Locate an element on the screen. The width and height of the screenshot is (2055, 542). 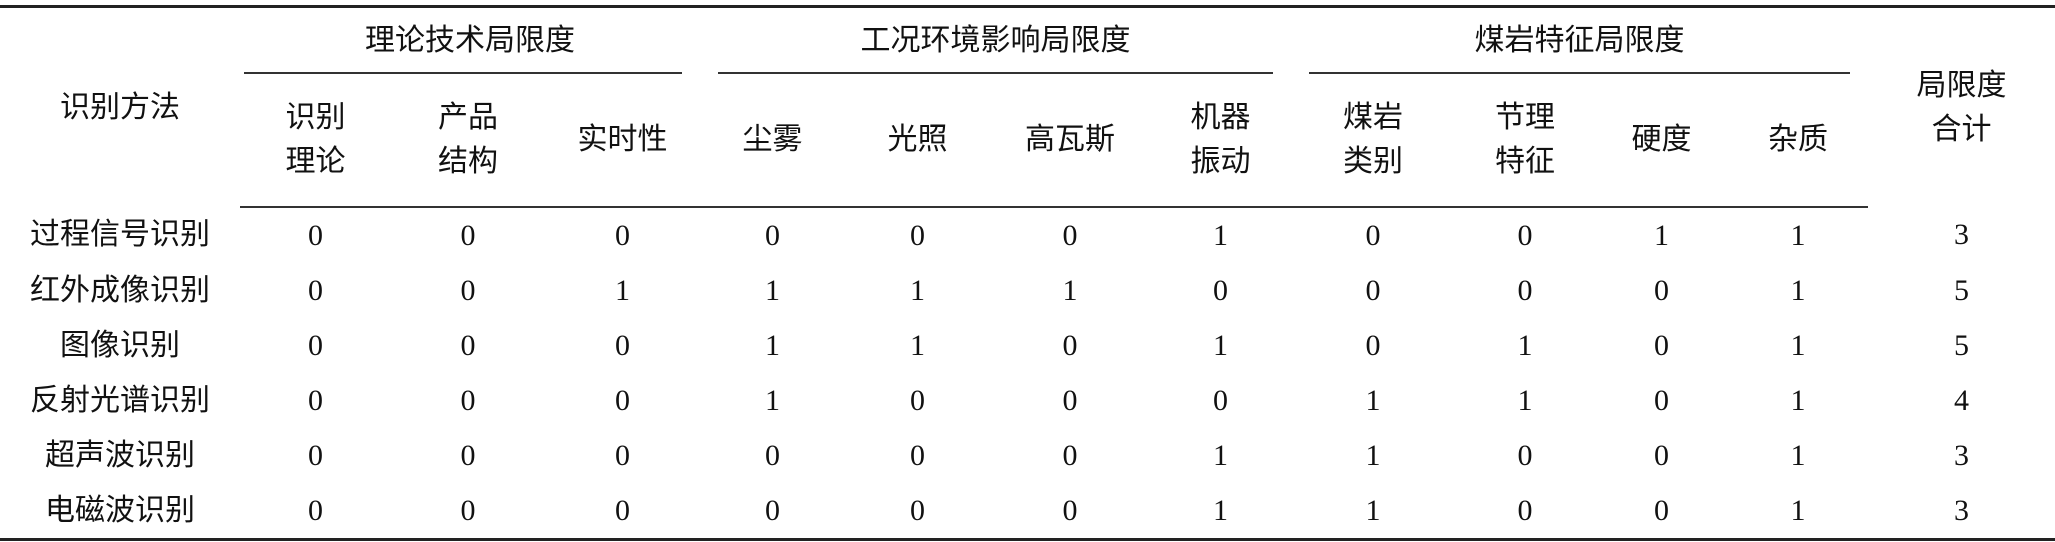
column-header-label: 产品 结构 is located at coordinates (468, 139).